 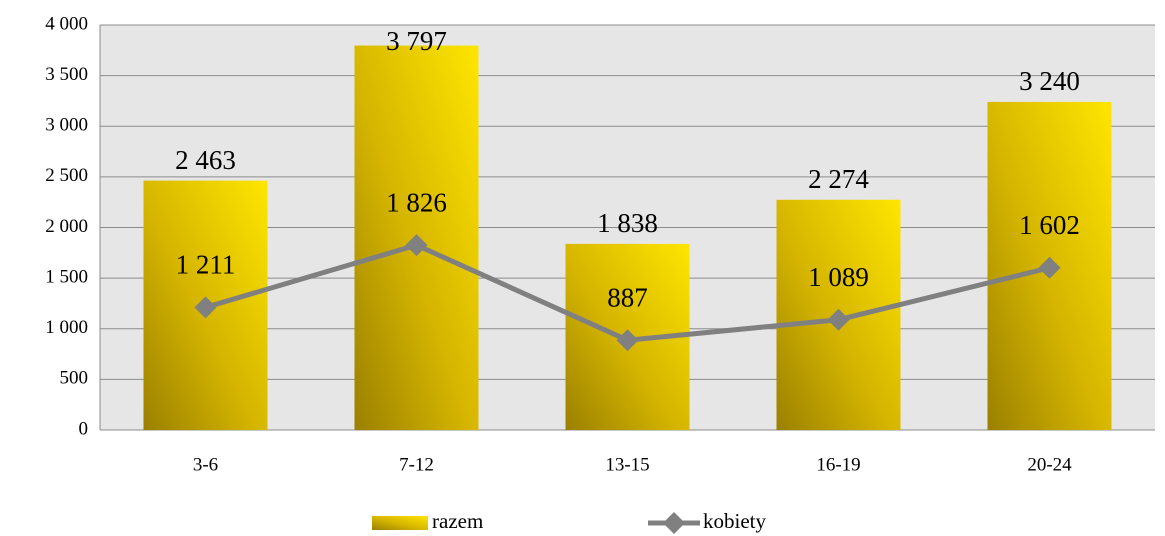 What do you see at coordinates (66, 276) in the screenshot?
I see `y-tick-label: 1 500` at bounding box center [66, 276].